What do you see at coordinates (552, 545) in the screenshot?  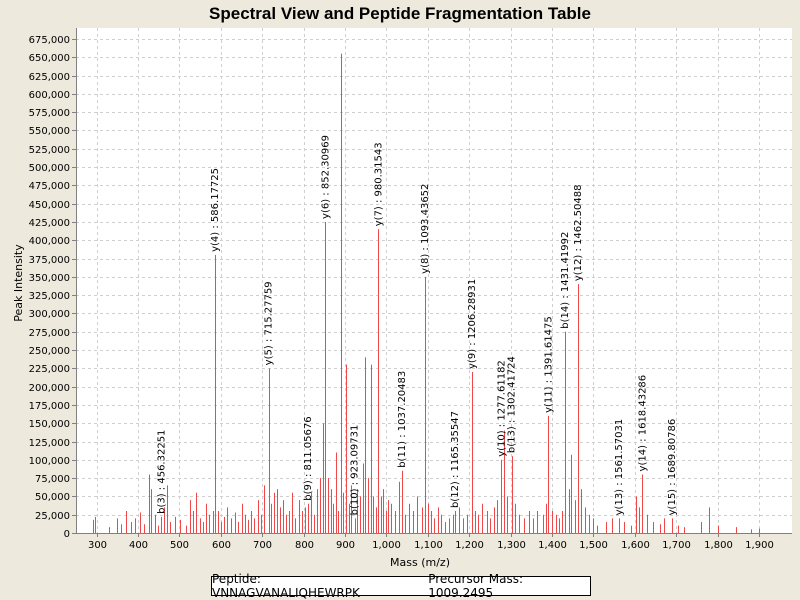 I see `x-tick-label: 1,400` at bounding box center [552, 545].